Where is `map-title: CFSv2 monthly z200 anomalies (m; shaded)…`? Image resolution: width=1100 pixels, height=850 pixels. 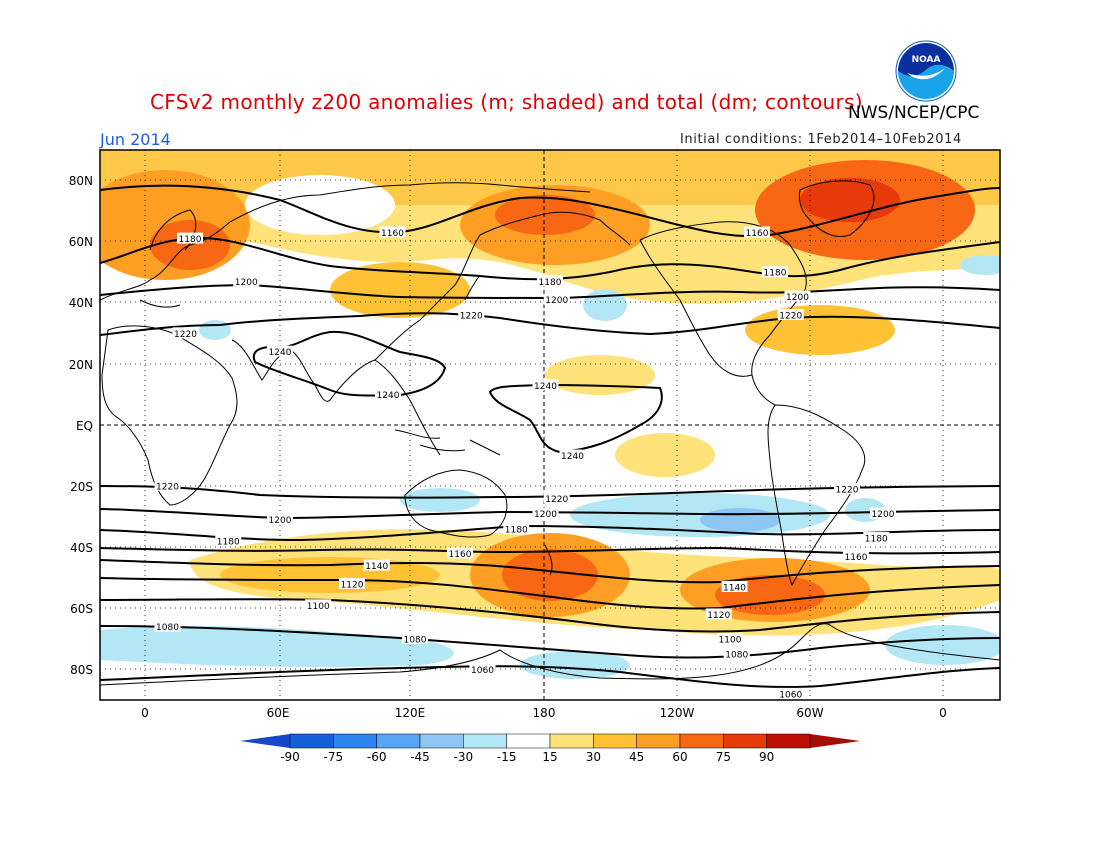
map-title: CFSv2 monthly z200 anomalies (m; shaded)… is located at coordinates (506, 102).